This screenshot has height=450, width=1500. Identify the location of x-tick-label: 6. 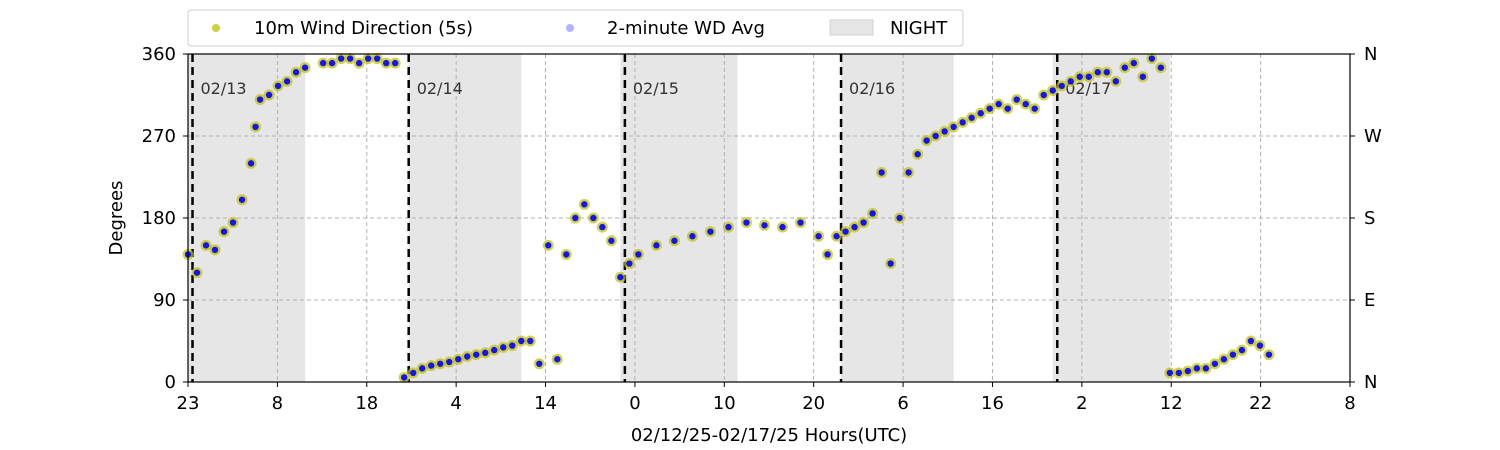
(902, 403).